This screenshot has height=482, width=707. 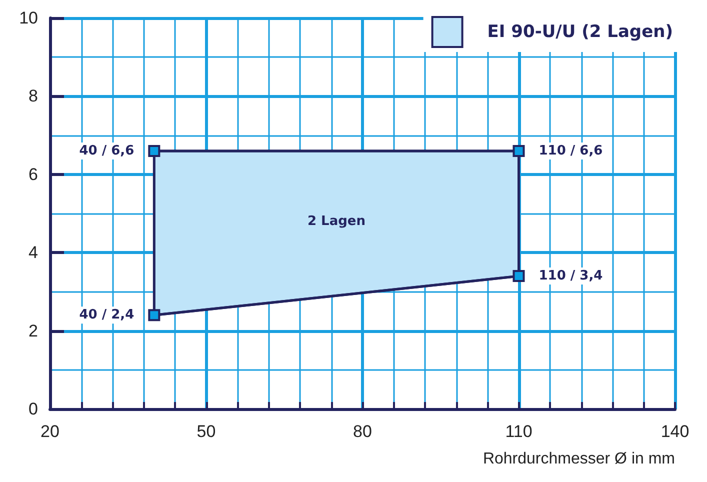 I want to click on x-tick-label: 50, so click(x=206, y=431).